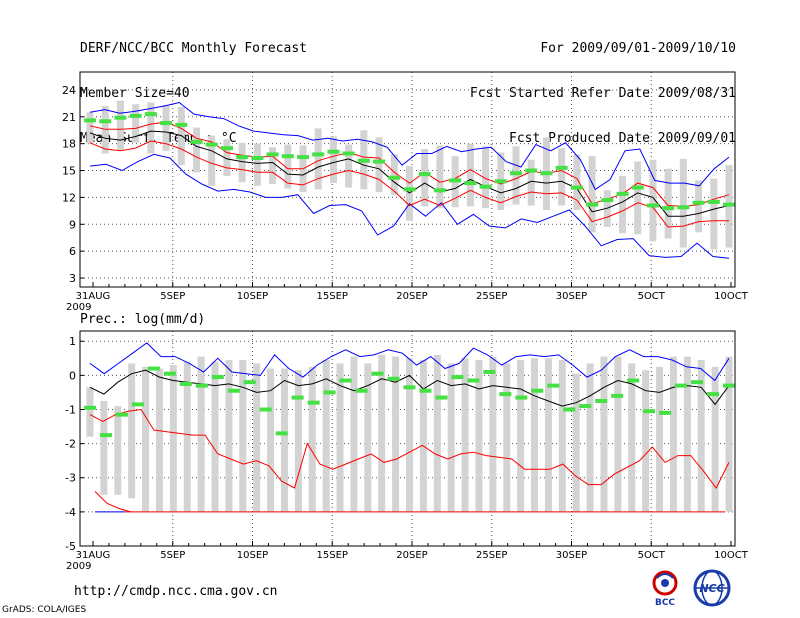 This screenshot has height=618, width=800. I want to click on prec-xtick-label: 25SEP, so click(491, 555).